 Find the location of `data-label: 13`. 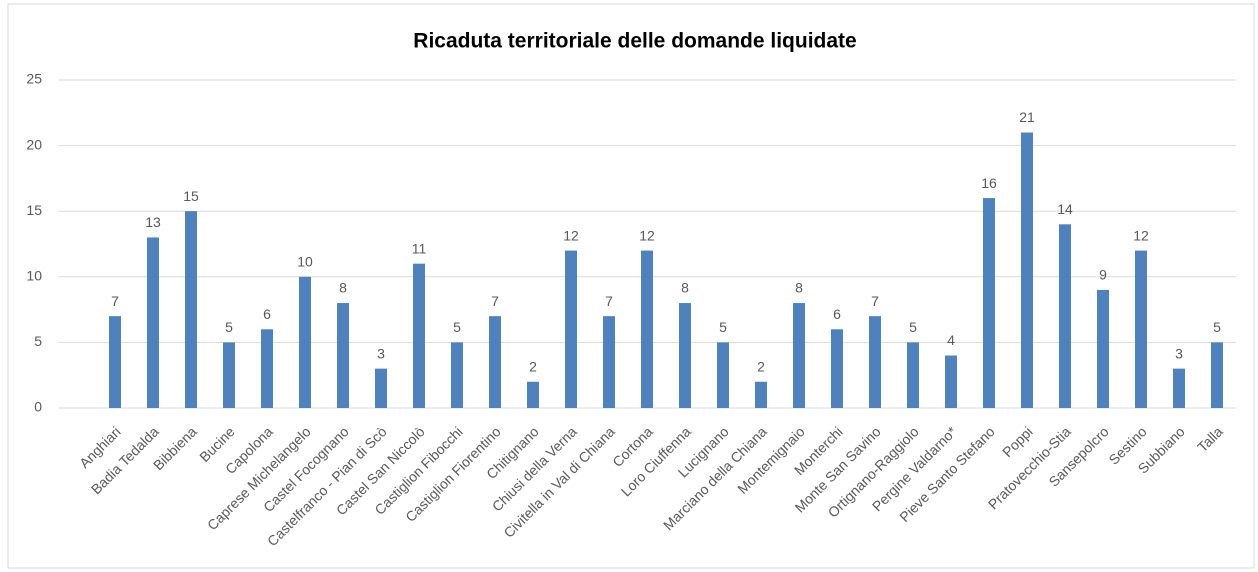

data-label: 13 is located at coordinates (153, 222).